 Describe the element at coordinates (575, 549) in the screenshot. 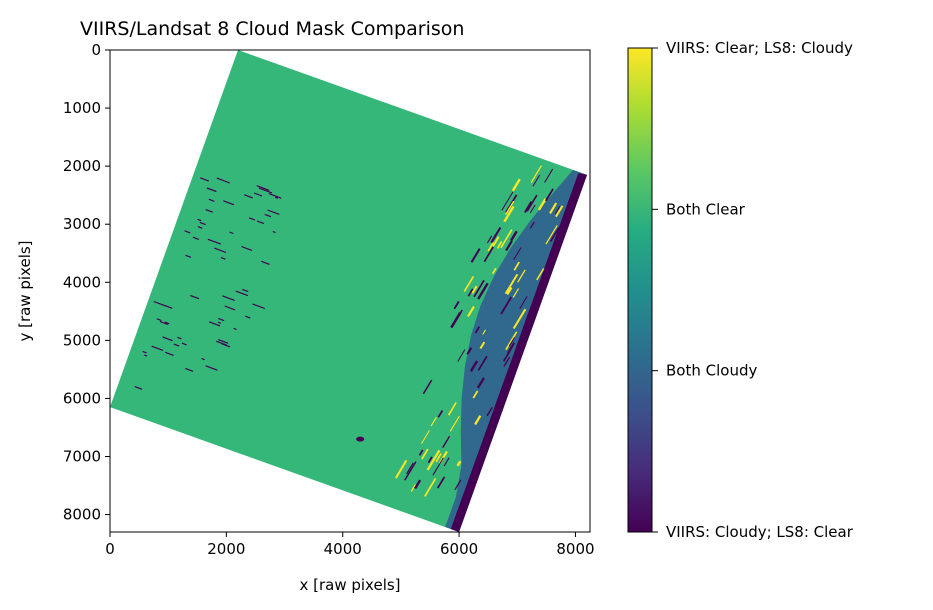

I see `x-tick-label: 8000` at that location.